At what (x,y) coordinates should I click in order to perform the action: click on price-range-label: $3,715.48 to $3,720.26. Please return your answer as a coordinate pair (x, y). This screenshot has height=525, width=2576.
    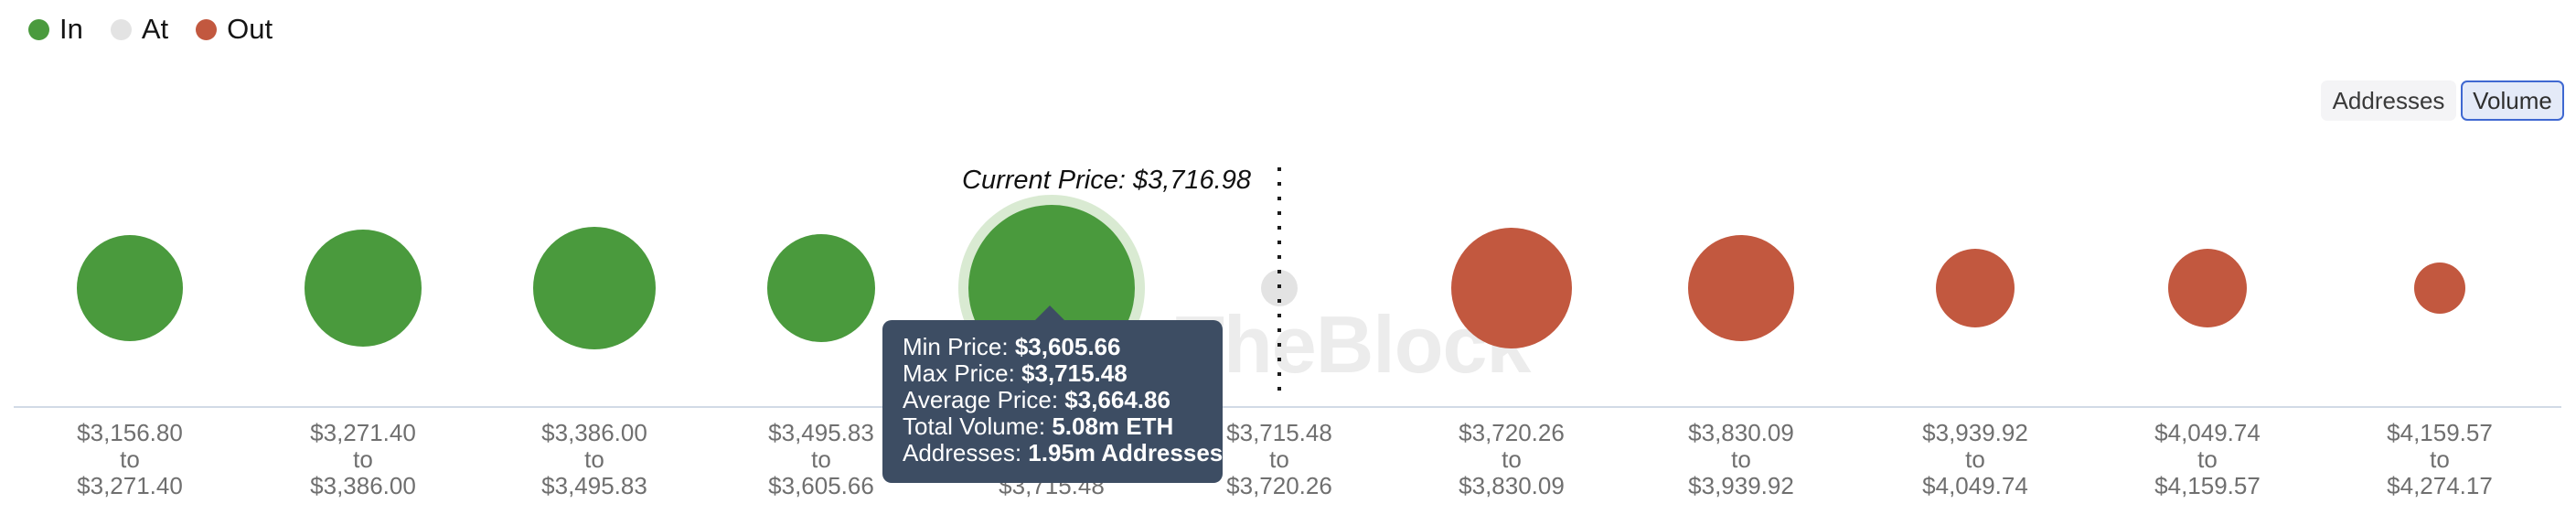
    Looking at the image, I should click on (1279, 459).